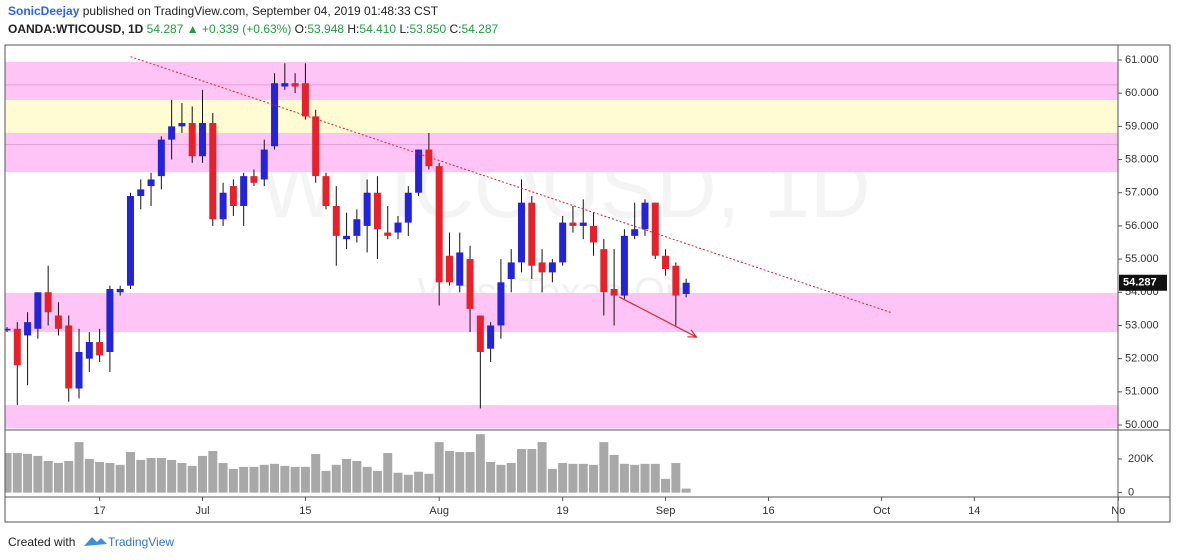 This screenshot has width=1177, height=560. Describe the element at coordinates (1142, 425) in the screenshot. I see `y-tick-label: 50.000` at that location.